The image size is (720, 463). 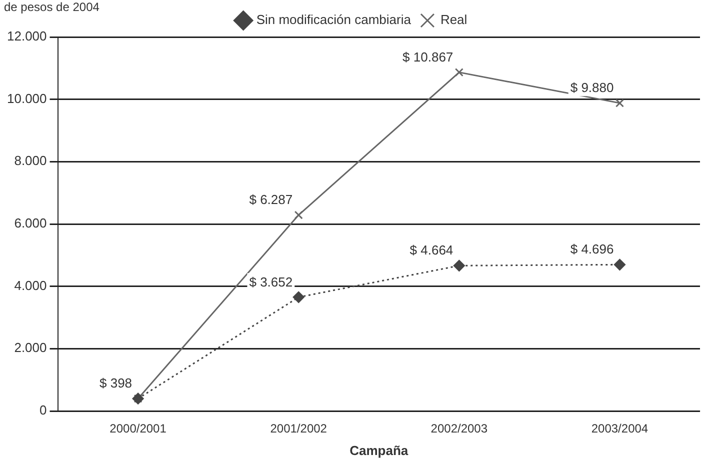 What do you see at coordinates (454, 20) in the screenshot?
I see `legend-label: Real` at bounding box center [454, 20].